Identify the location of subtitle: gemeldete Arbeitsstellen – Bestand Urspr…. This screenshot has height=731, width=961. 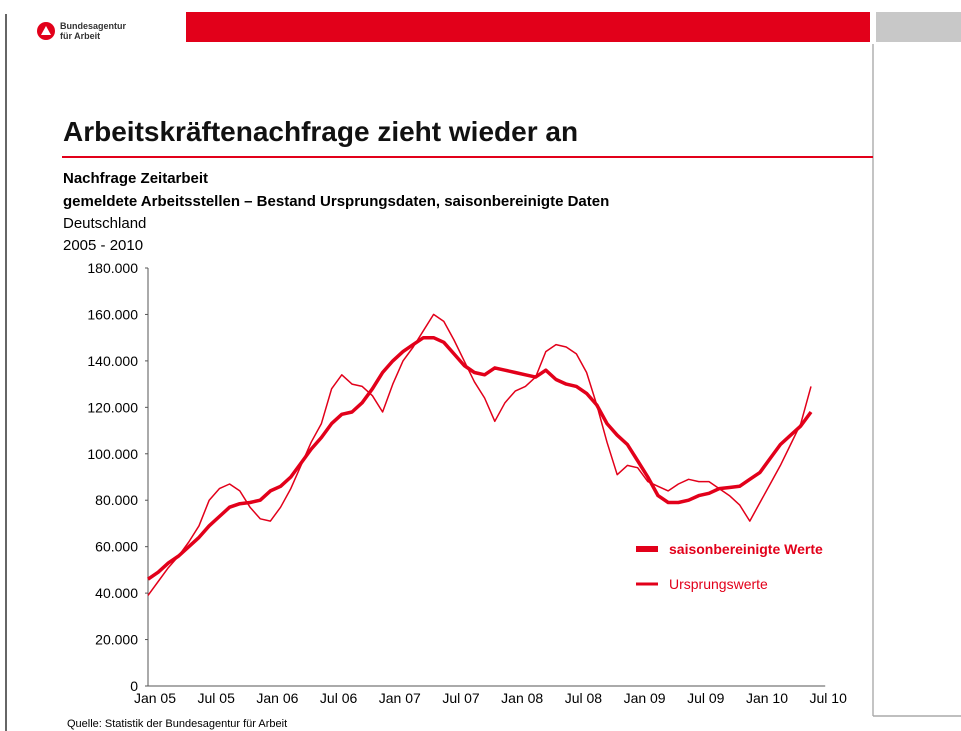
(336, 201).